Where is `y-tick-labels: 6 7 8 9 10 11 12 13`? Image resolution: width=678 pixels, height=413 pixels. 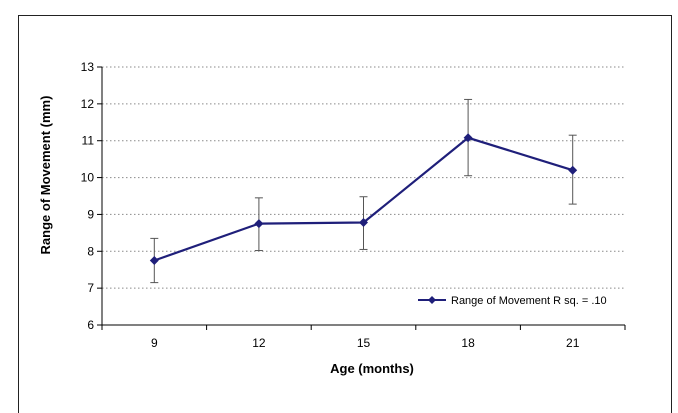 y-tick-labels: 6 7 8 9 10 11 12 13 is located at coordinates (88, 196).